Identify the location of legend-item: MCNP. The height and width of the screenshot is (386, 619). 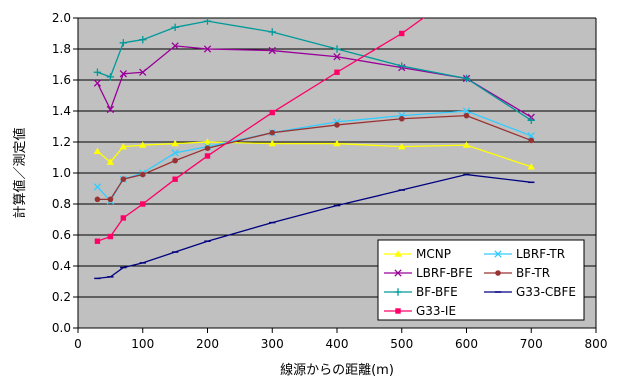
(417, 254).